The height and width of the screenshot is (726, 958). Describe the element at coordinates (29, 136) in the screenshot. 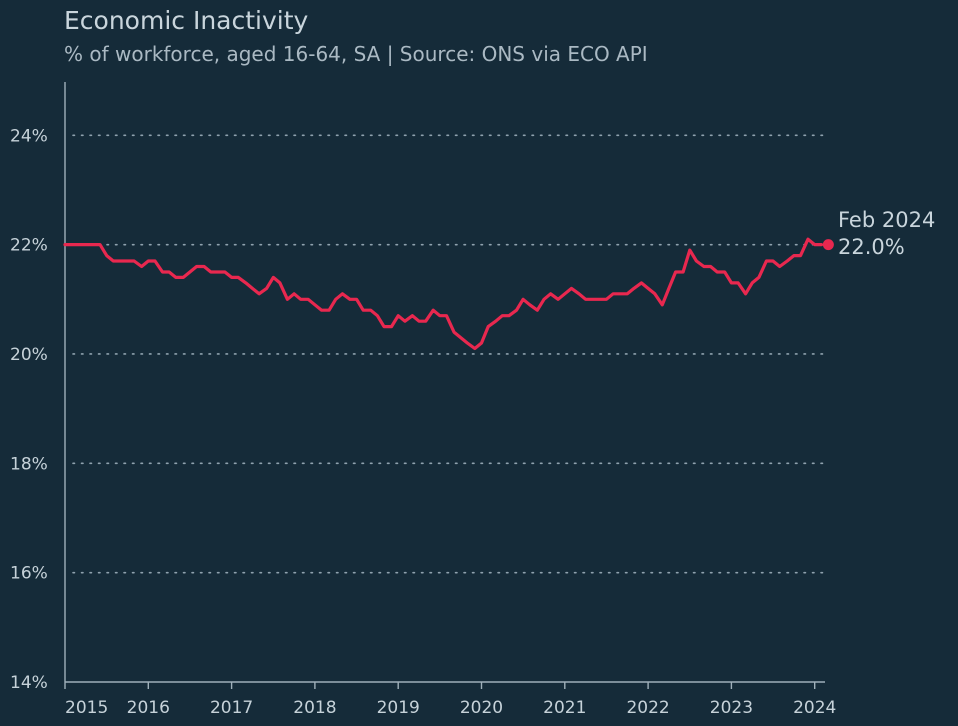

I see `y-tick-label-24: 24%` at that location.